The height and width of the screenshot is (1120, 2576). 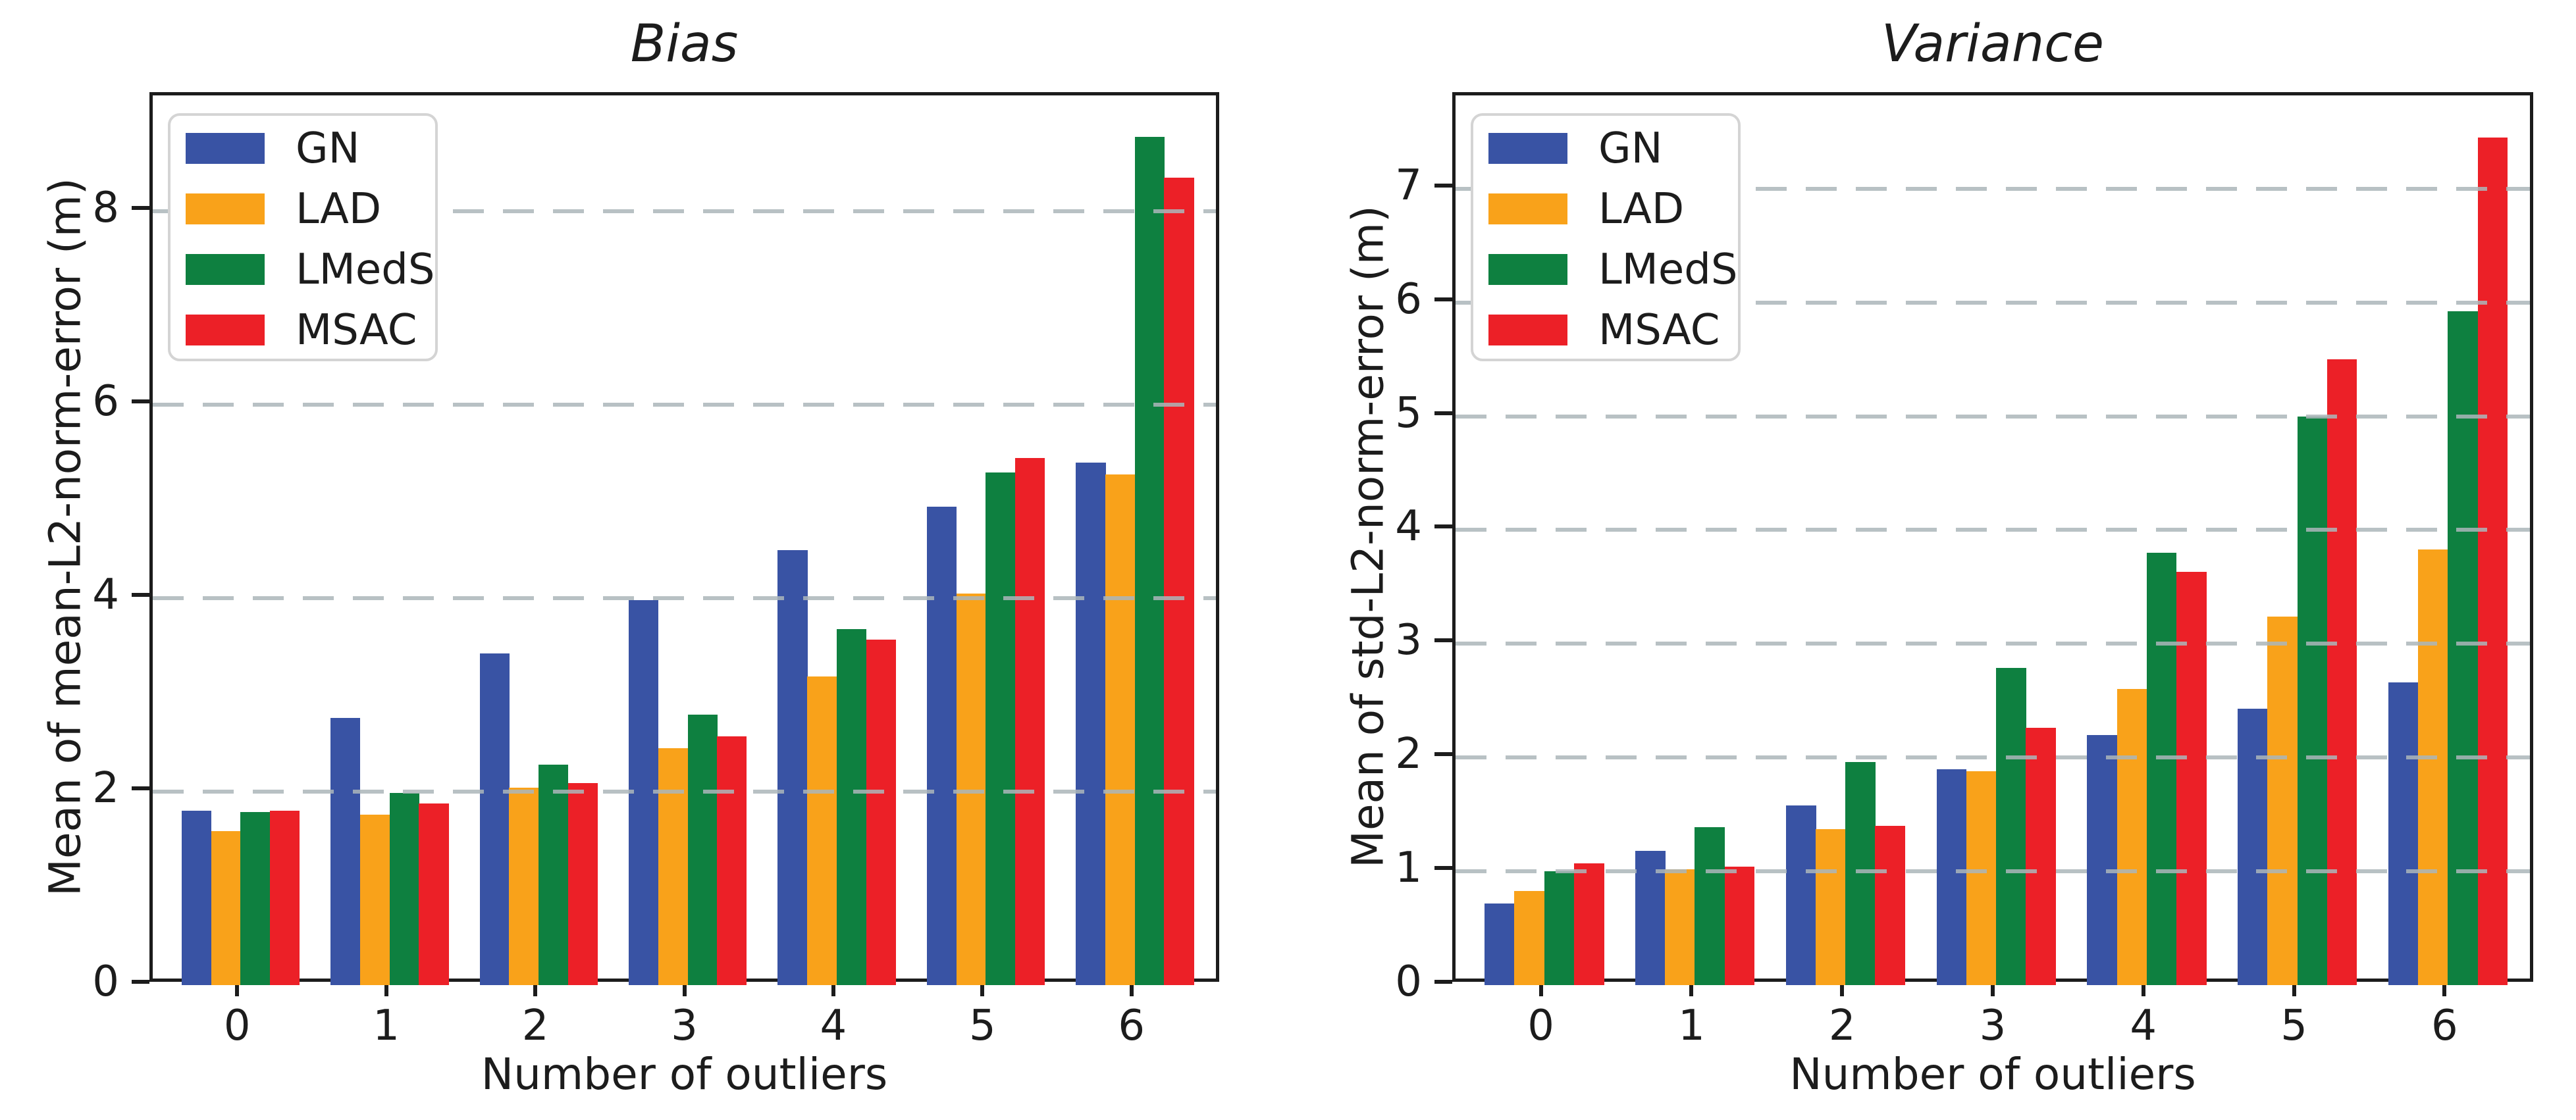 I want to click on msac-bar-x6, so click(x=2492, y=561).